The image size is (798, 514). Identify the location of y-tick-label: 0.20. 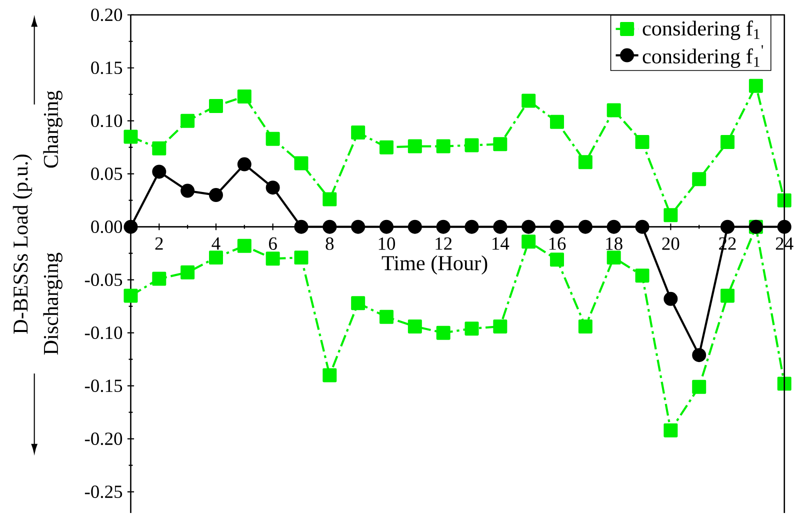
(106, 15).